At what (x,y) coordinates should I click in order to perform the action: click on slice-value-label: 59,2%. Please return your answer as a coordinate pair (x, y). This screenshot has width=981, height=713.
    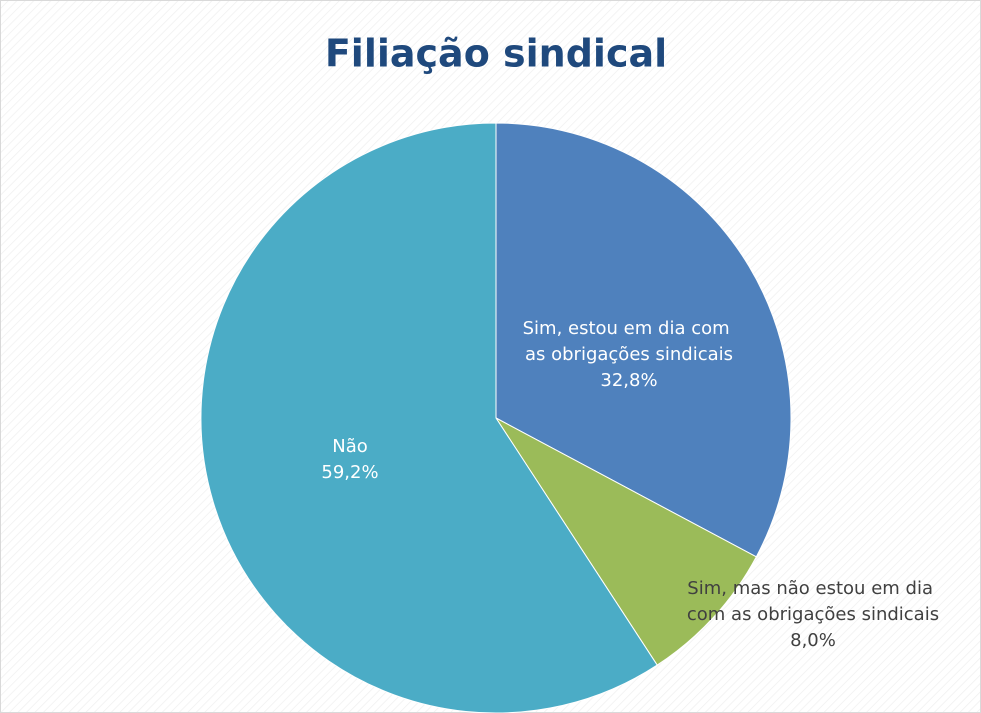
    Looking at the image, I should click on (349, 472).